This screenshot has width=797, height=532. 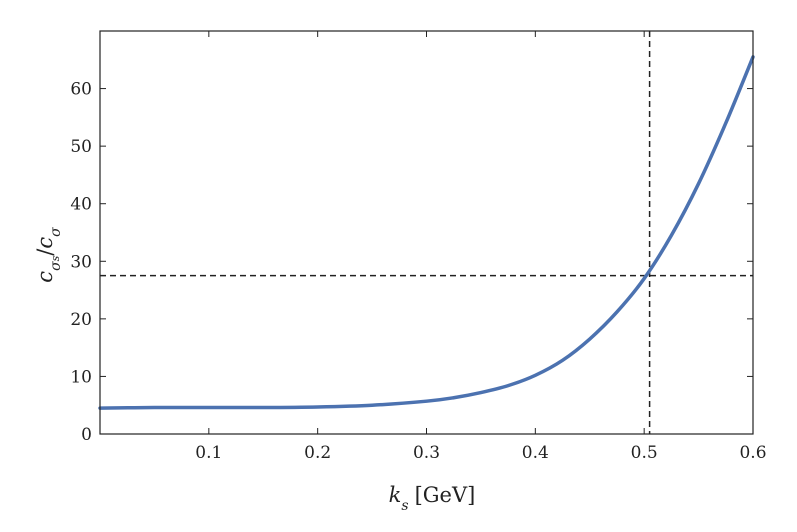 What do you see at coordinates (752, 453) in the screenshot?
I see `x-tick-label: 0.6` at bounding box center [752, 453].